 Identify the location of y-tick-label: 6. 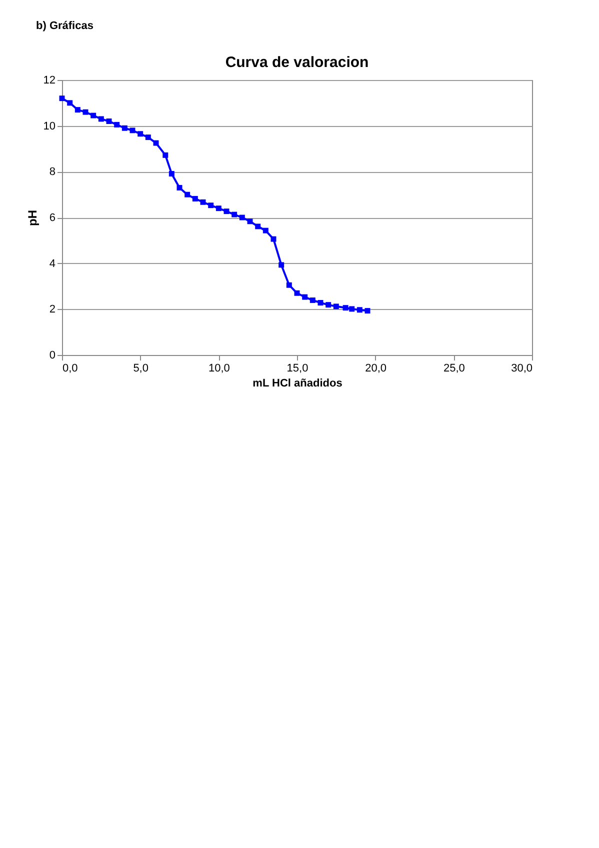
(52, 218).